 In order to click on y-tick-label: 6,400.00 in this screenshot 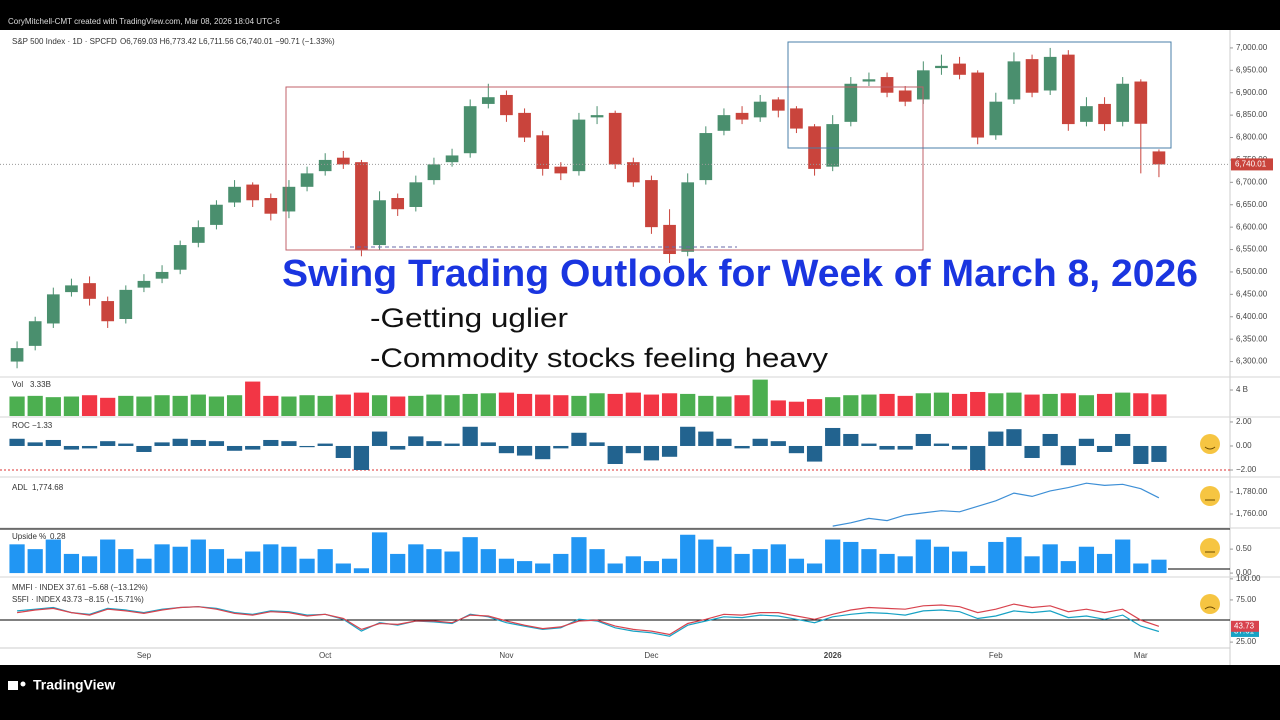, I will do `click(1252, 316)`.